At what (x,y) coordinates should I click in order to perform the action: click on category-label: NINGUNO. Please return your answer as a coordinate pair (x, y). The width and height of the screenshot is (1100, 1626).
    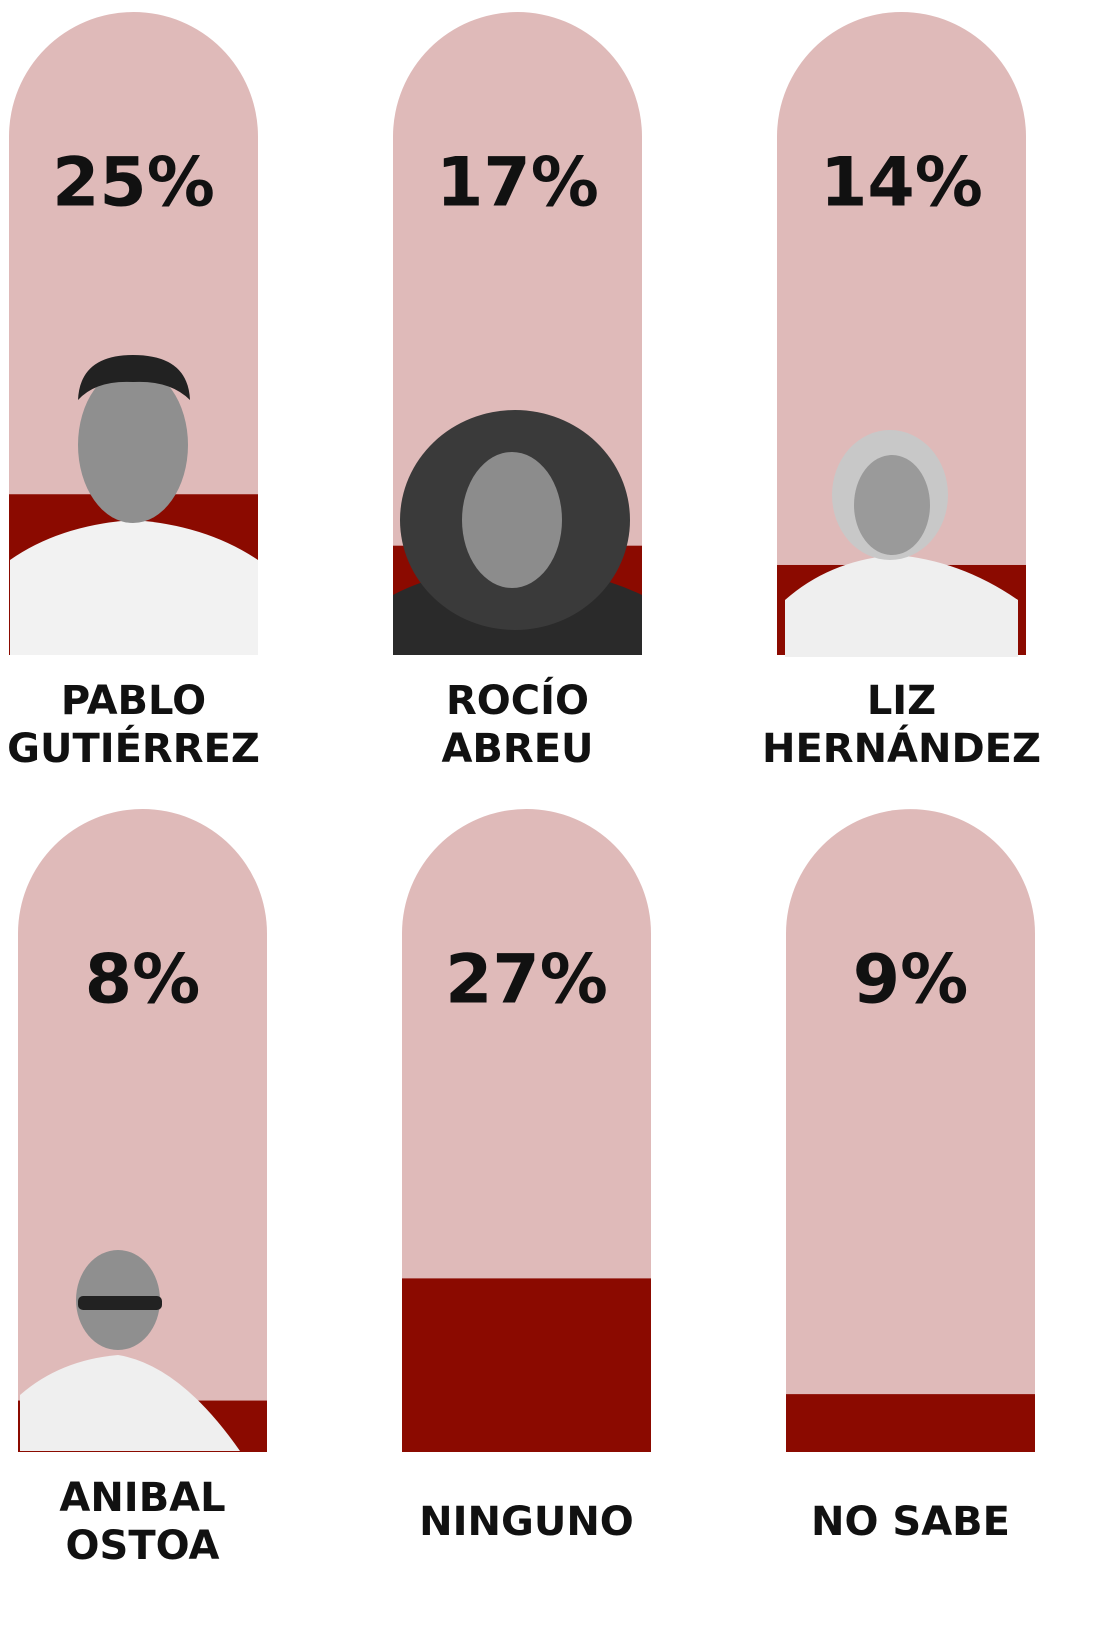
    Looking at the image, I should click on (526, 1522).